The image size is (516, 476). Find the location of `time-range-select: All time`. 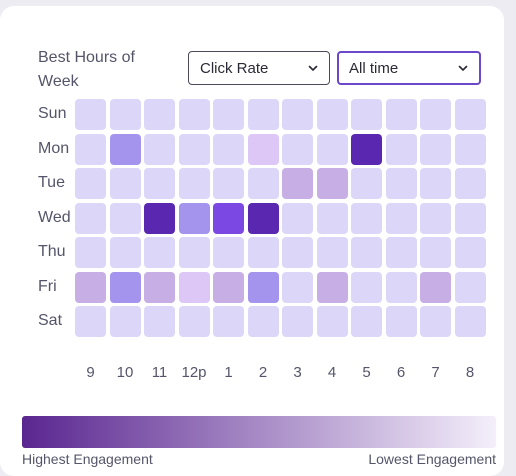

time-range-select: All time is located at coordinates (409, 68).